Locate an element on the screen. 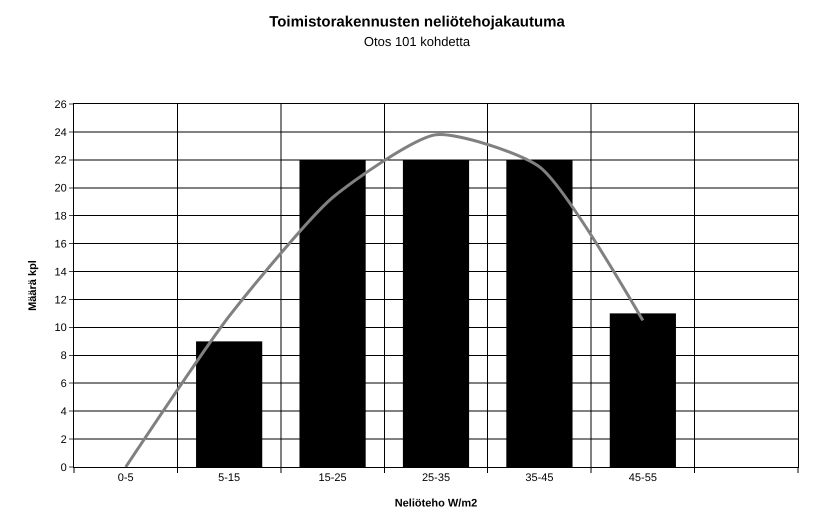  y-tick-label: 8 is located at coordinates (63, 356).